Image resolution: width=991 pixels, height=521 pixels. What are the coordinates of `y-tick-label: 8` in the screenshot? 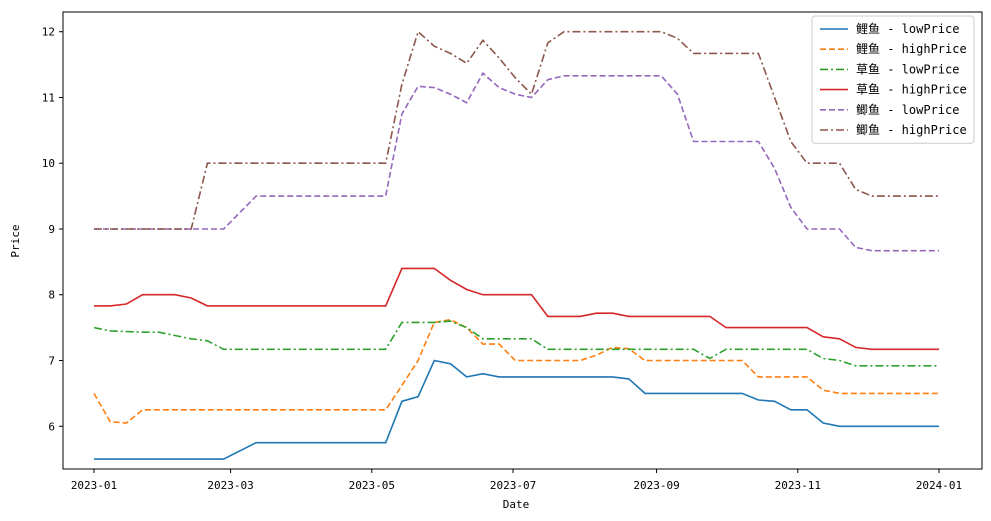 It's located at (51, 295).